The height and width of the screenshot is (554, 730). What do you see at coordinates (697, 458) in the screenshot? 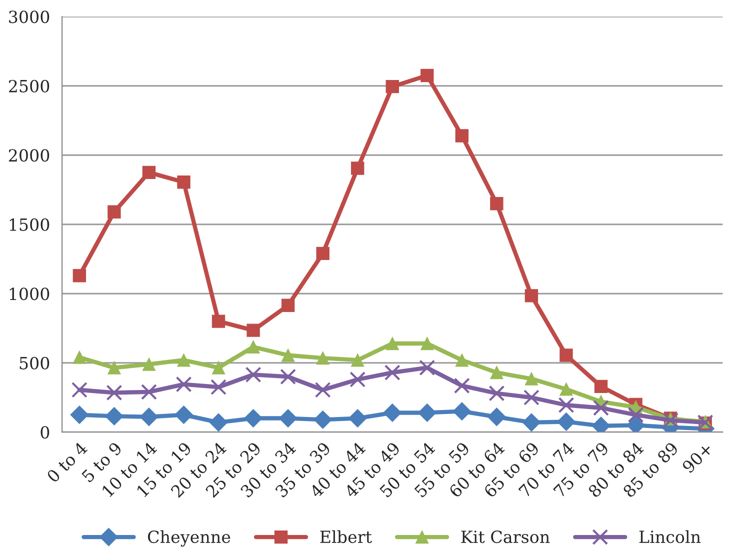
I see `x-tick-label: 90+` at bounding box center [697, 458].